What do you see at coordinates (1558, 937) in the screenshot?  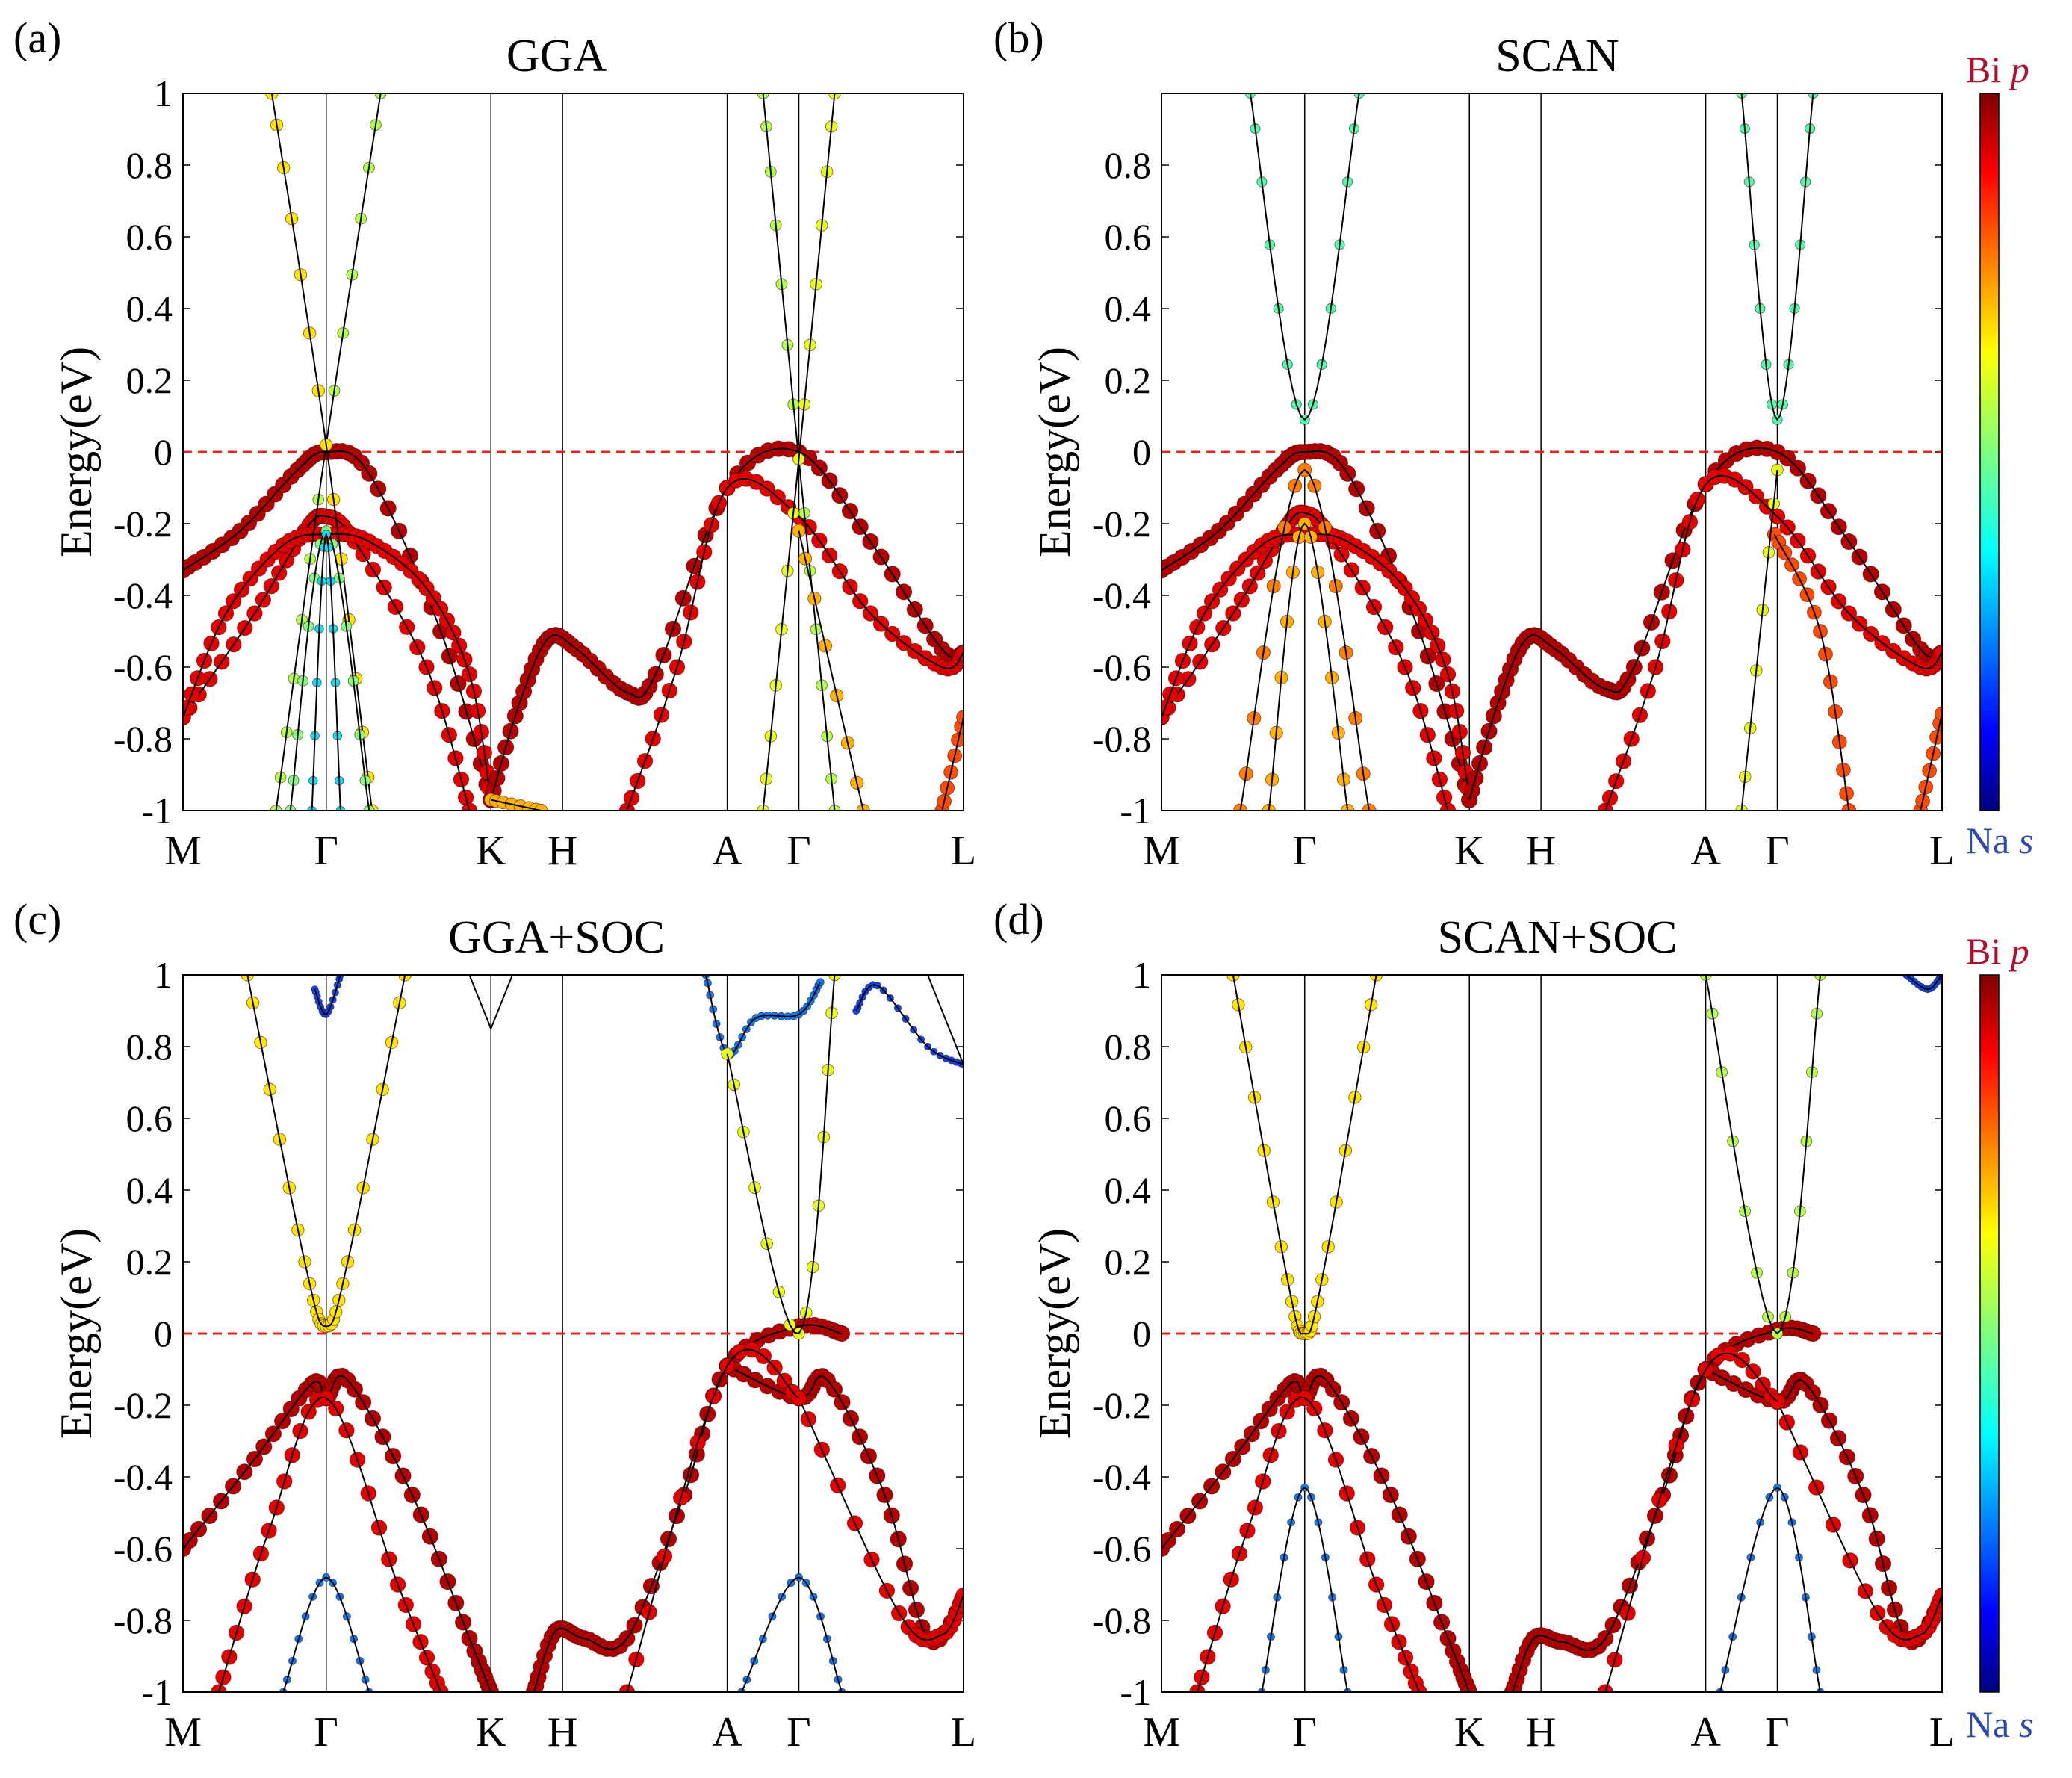 I see `panel-title: SCAN+SOC` at bounding box center [1558, 937].